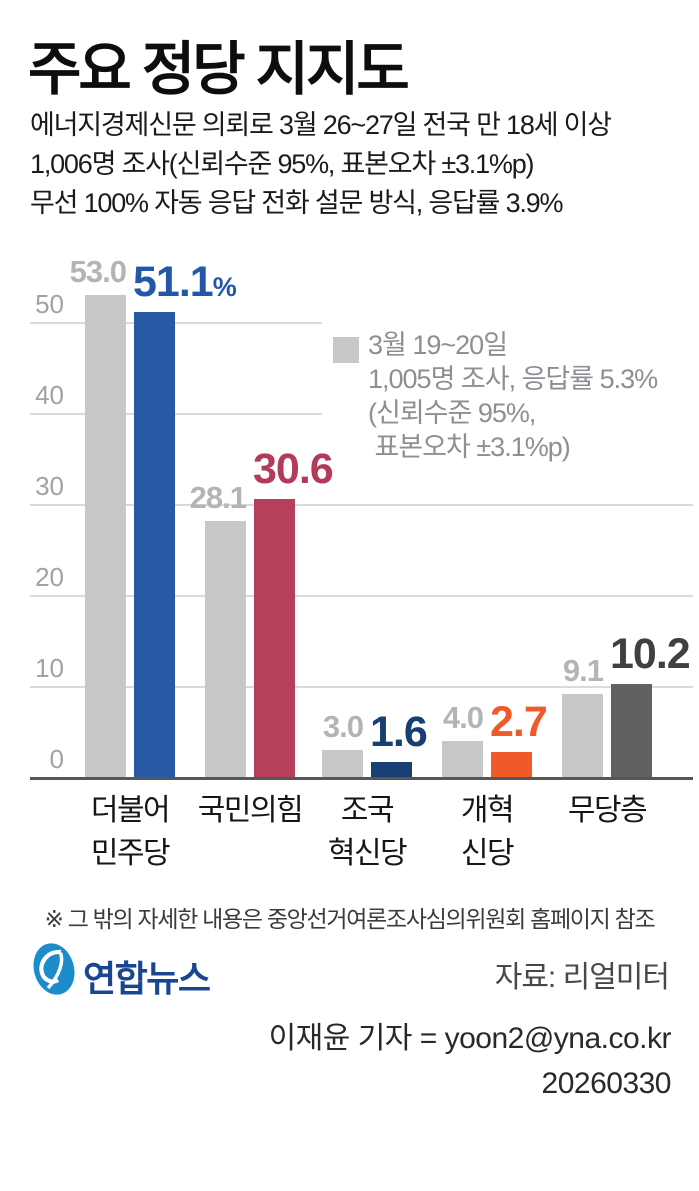 This screenshot has width=699, height=1191. What do you see at coordinates (282, 164) in the screenshot?
I see `description-line-1: 1,006명 조사(신뢰수준 95%, 표본오차 ±3.1%p)` at bounding box center [282, 164].